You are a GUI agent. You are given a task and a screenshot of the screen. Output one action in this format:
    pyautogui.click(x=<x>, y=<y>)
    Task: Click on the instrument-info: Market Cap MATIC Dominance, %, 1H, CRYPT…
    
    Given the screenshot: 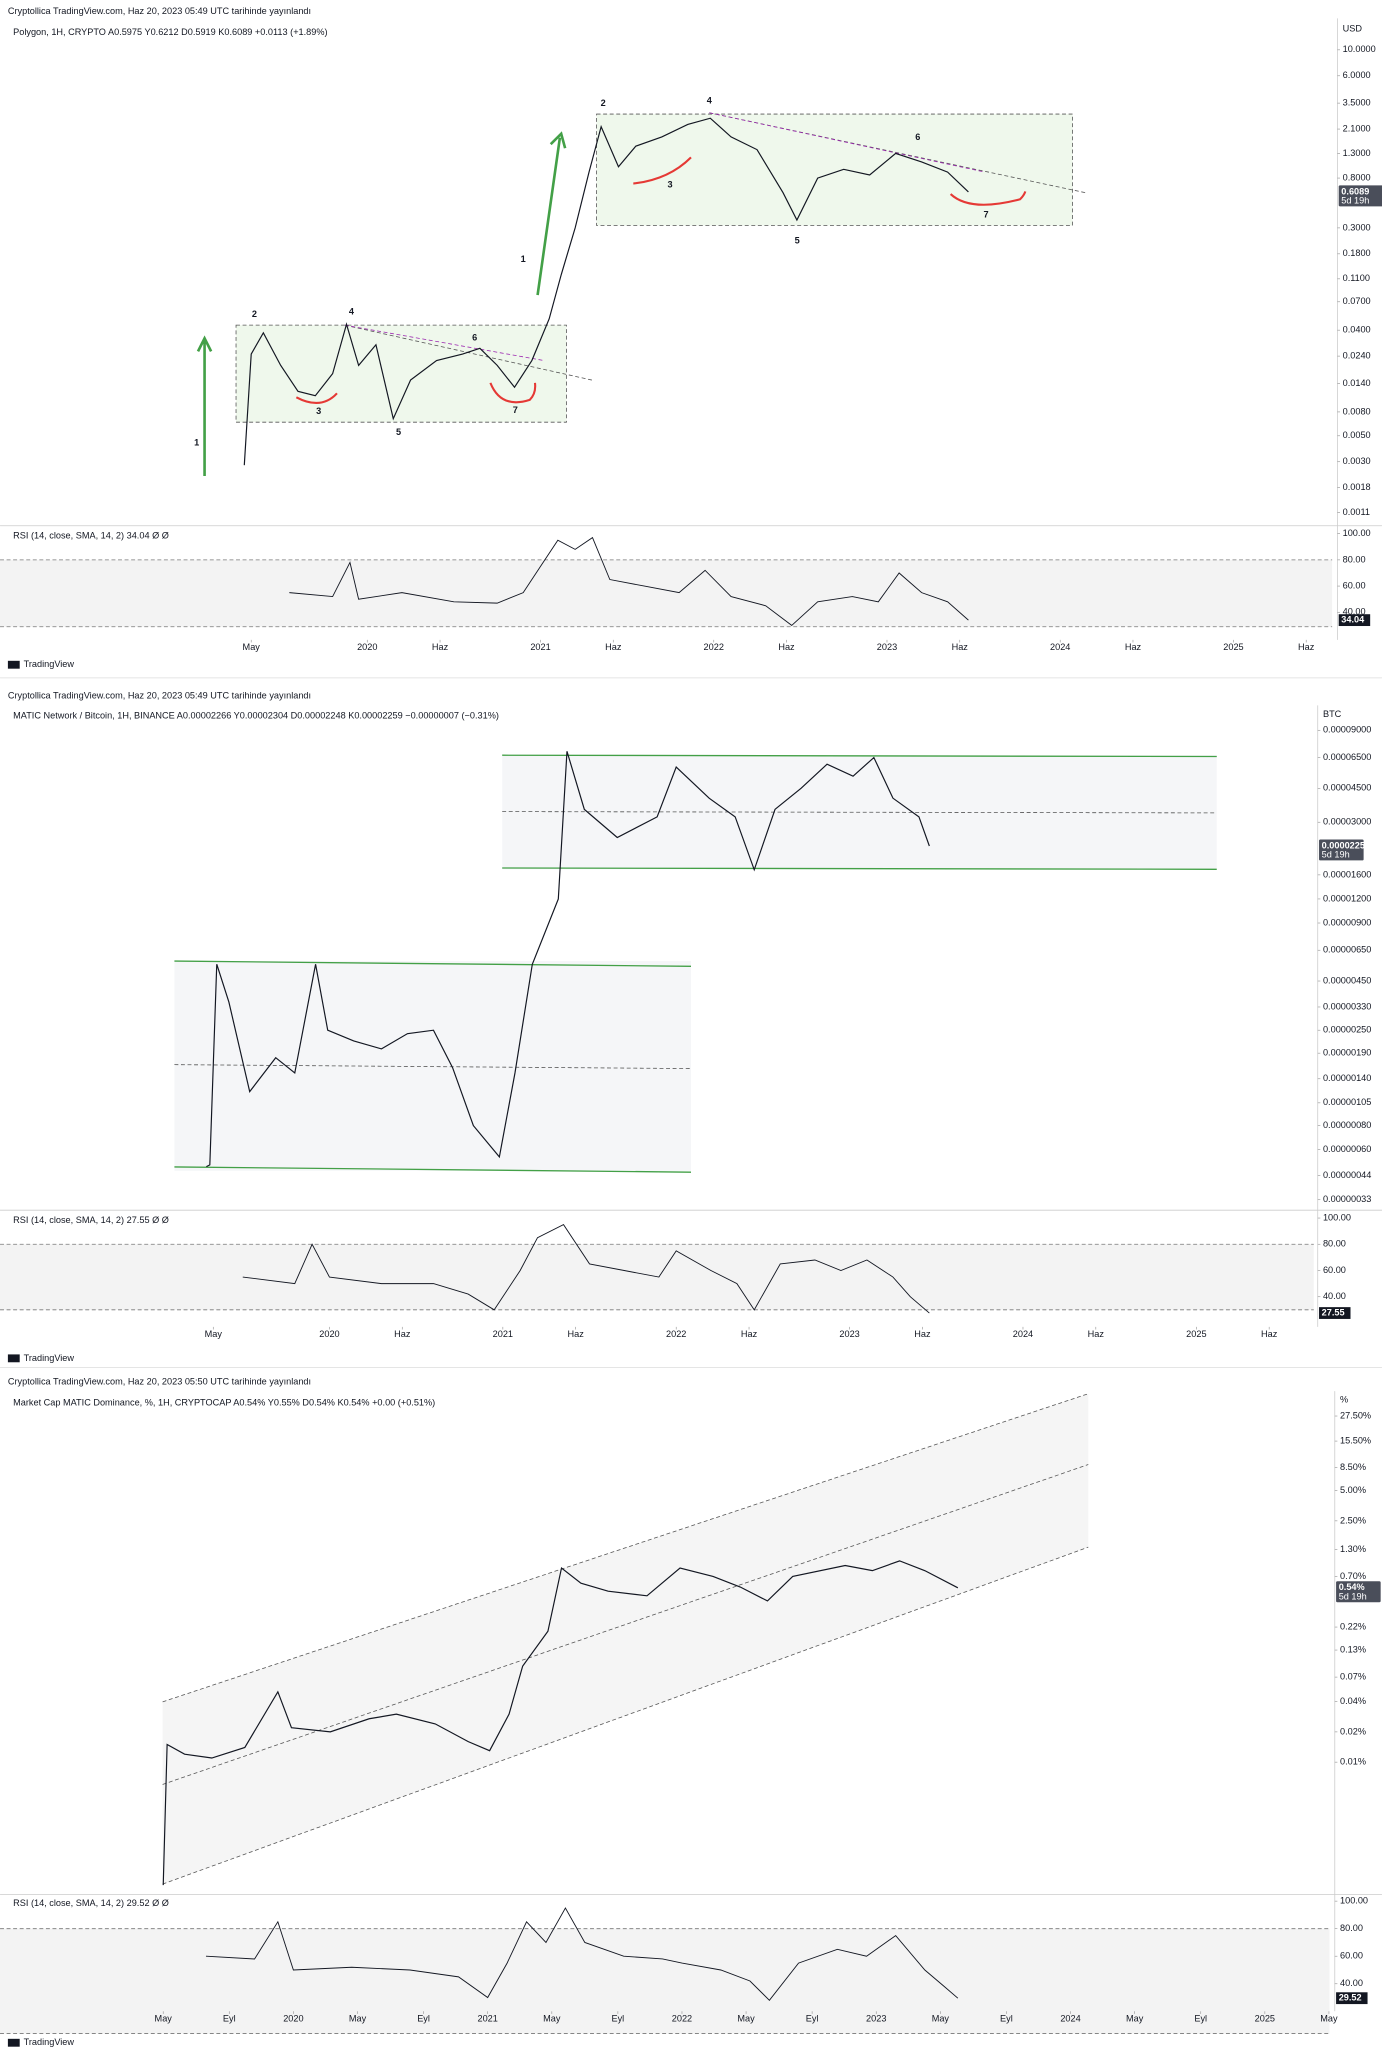 What is the action you would take?
    pyautogui.click(x=224, y=1402)
    